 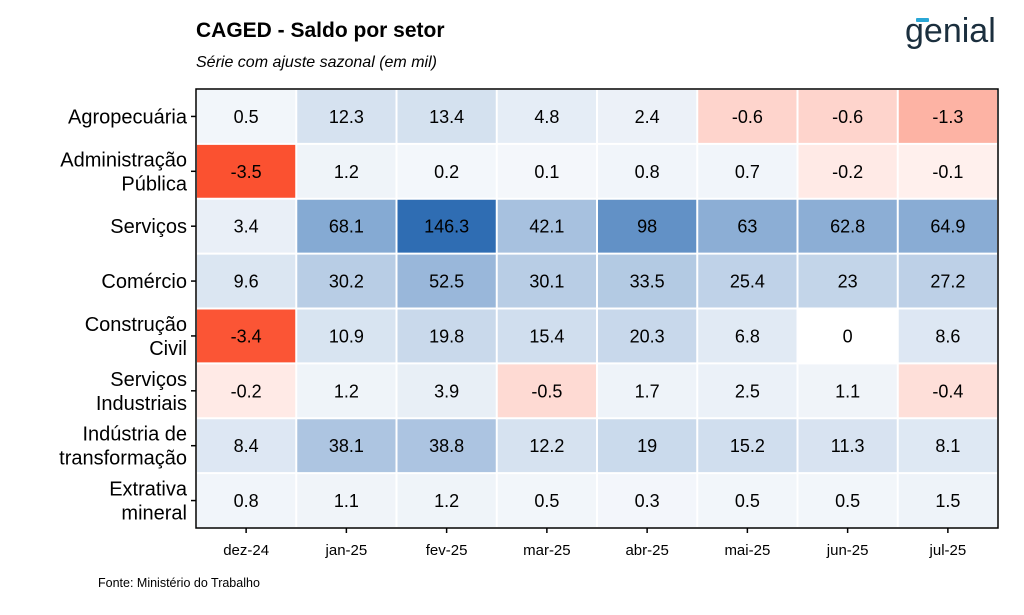 What do you see at coordinates (647, 391) in the screenshot?
I see `cell-value-label: 1.7` at bounding box center [647, 391].